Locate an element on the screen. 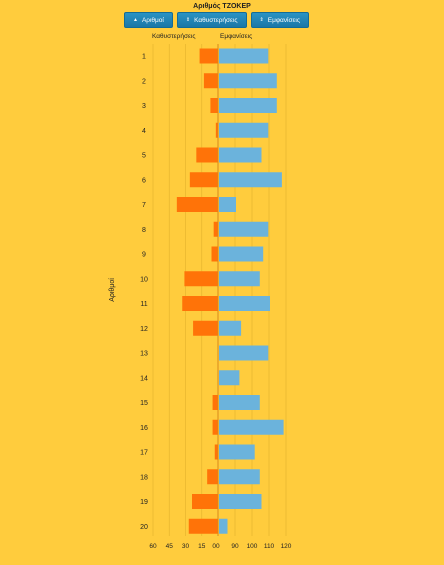 The width and height of the screenshot is (444, 565). x-tick-label: 00 is located at coordinates (216, 546).